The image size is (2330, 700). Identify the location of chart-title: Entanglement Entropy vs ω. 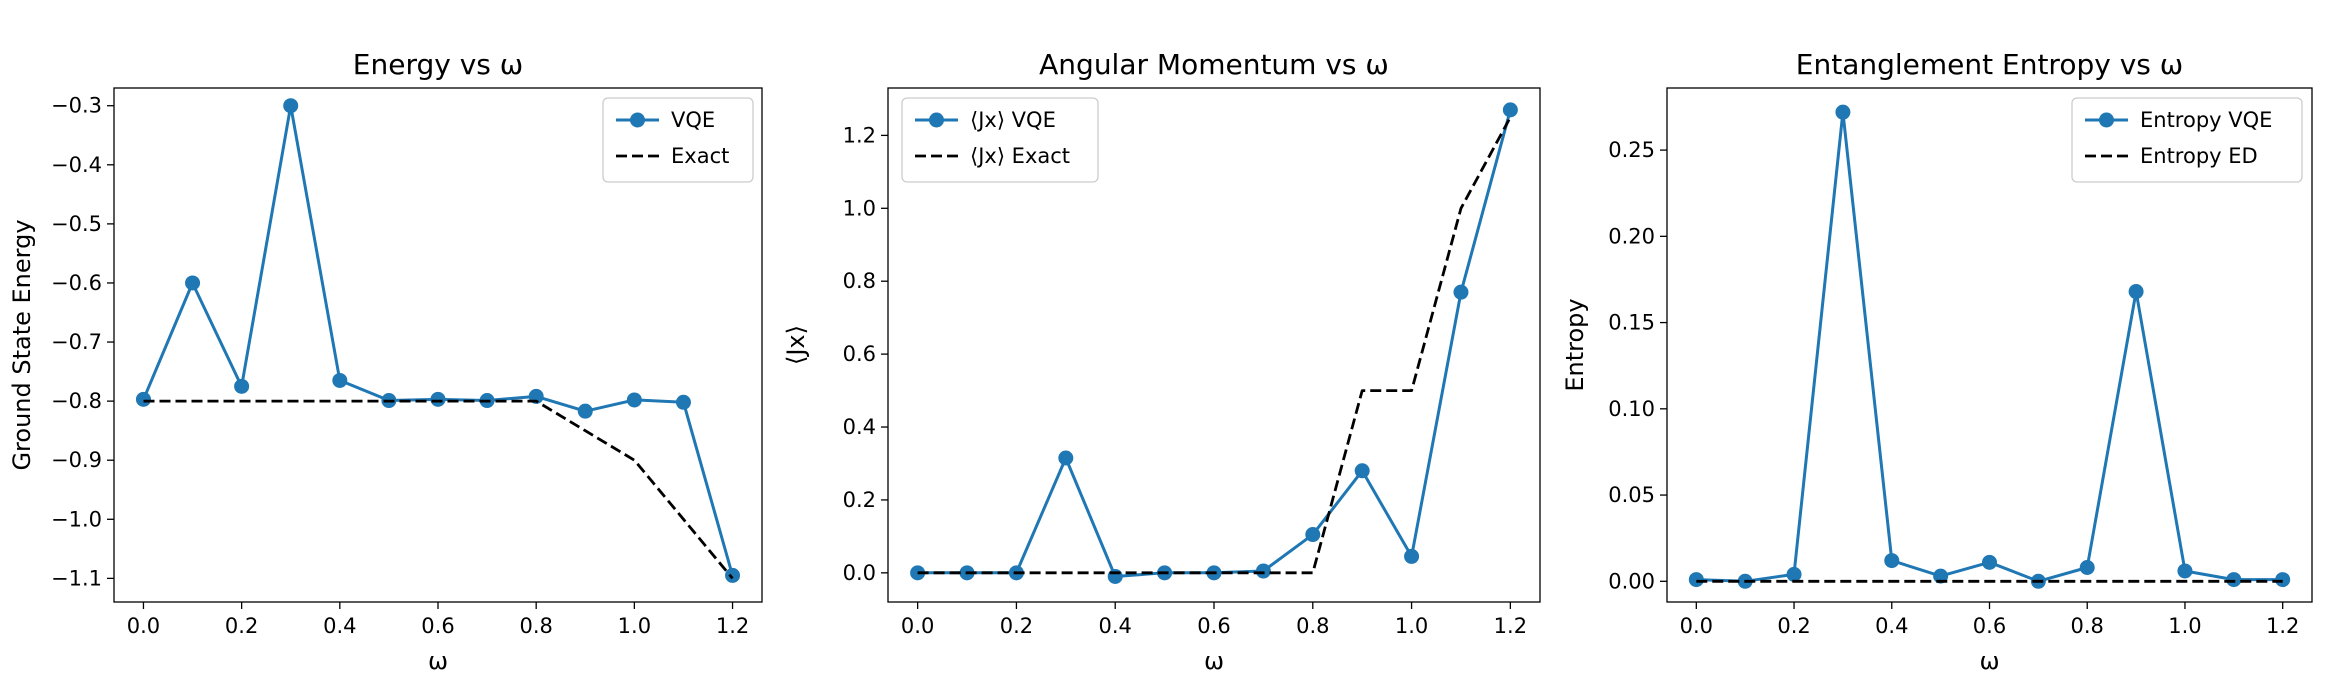
(1989, 64).